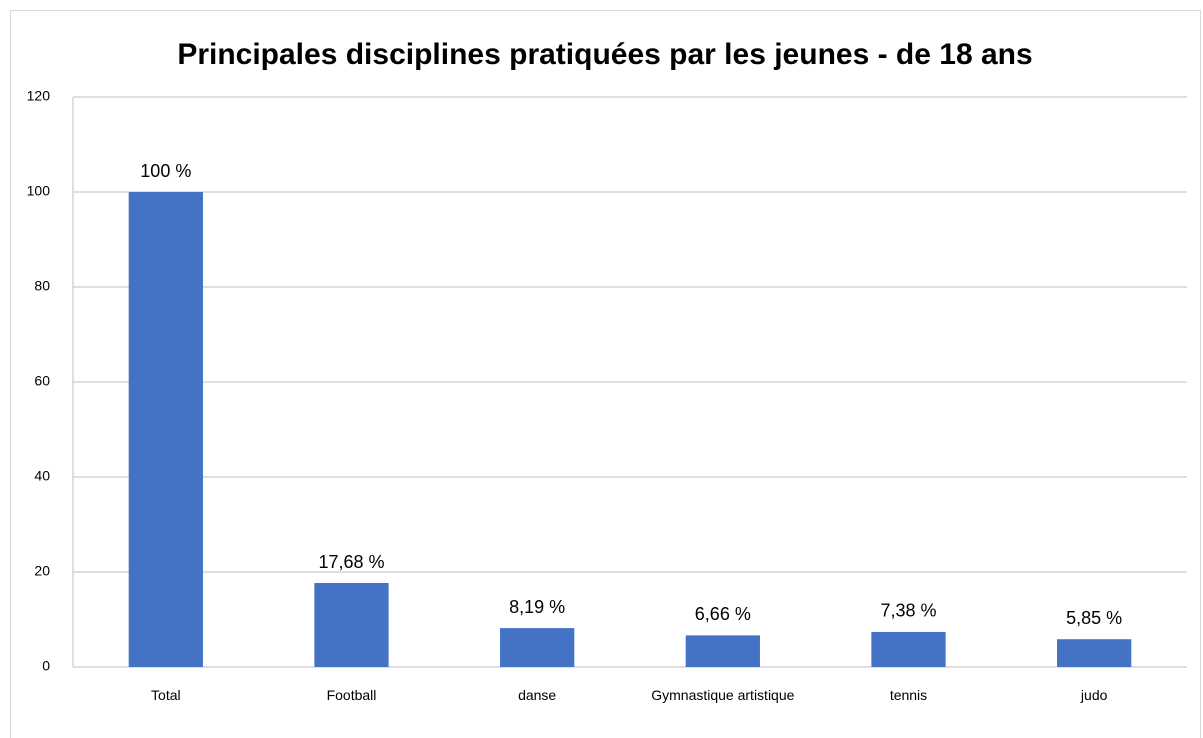 The width and height of the screenshot is (1203, 738). I want to click on data-label: 5,85 %, so click(1094, 618).